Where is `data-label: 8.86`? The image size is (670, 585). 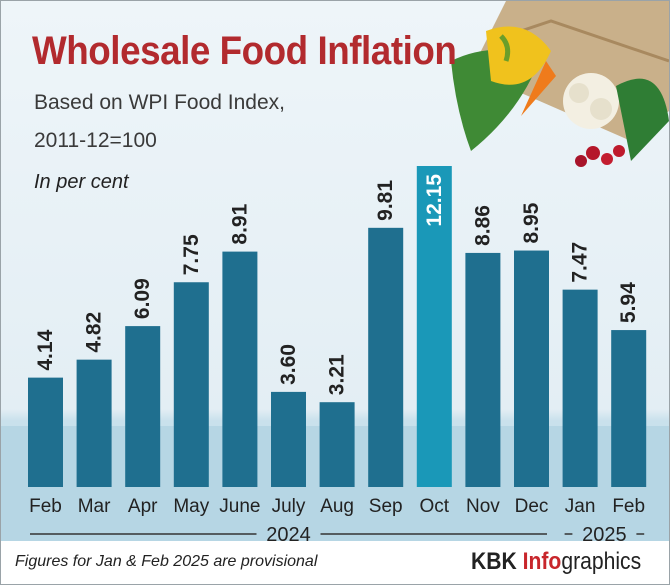
data-label: 8.86 is located at coordinates (482, 225).